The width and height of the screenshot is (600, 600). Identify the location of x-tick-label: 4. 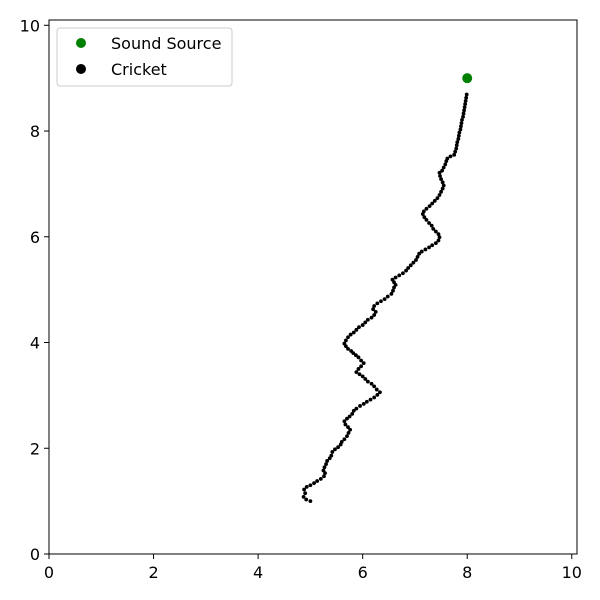
(258, 572).